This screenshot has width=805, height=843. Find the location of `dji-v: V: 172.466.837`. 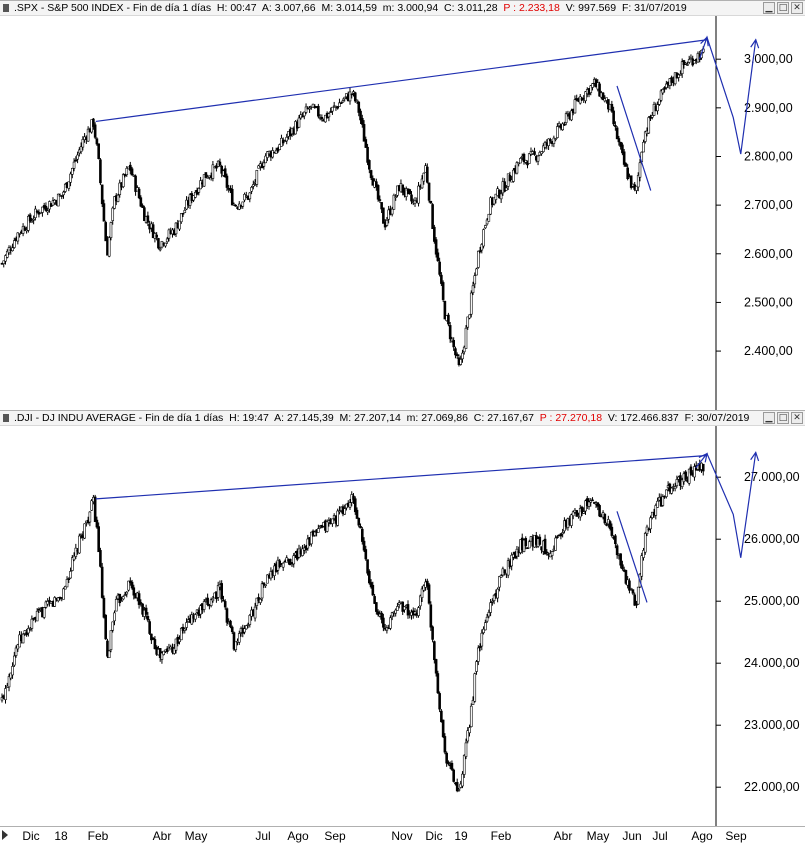

dji-v: V: 172.466.837 is located at coordinates (643, 418).